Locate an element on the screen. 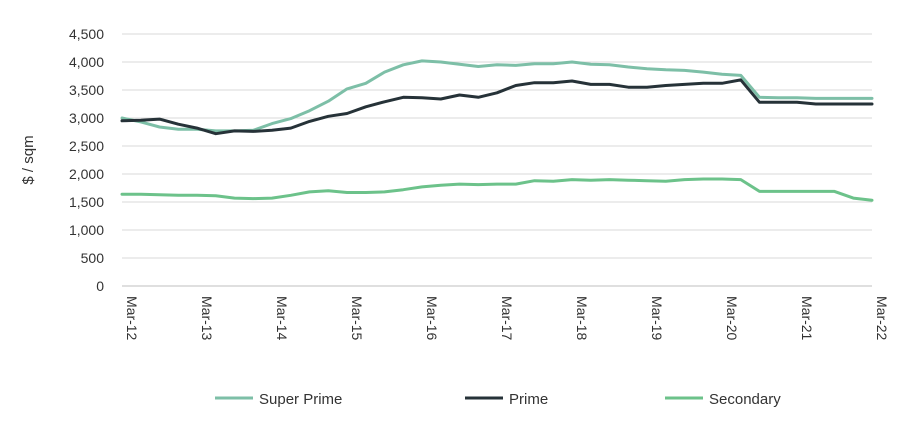 This screenshot has width=900, height=440. legend-label: Prime is located at coordinates (528, 399).